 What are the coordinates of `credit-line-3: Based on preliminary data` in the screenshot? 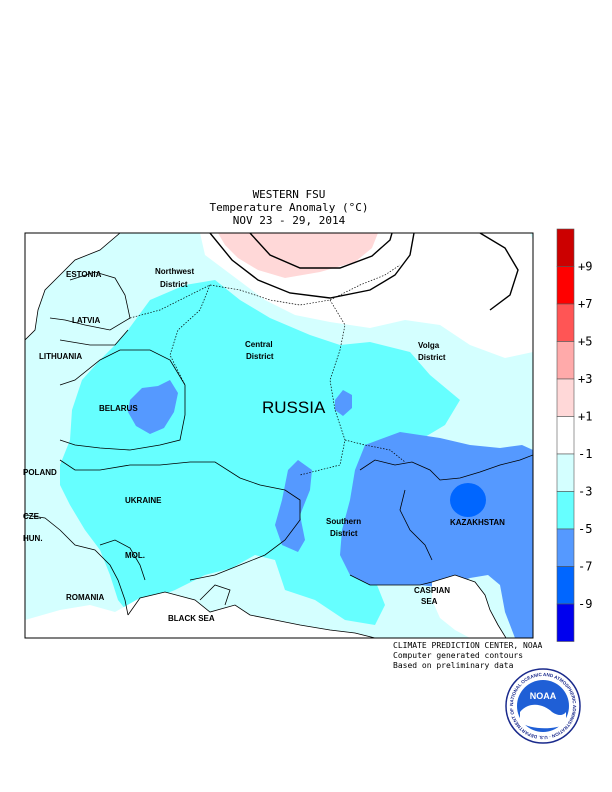 It's located at (453, 665).